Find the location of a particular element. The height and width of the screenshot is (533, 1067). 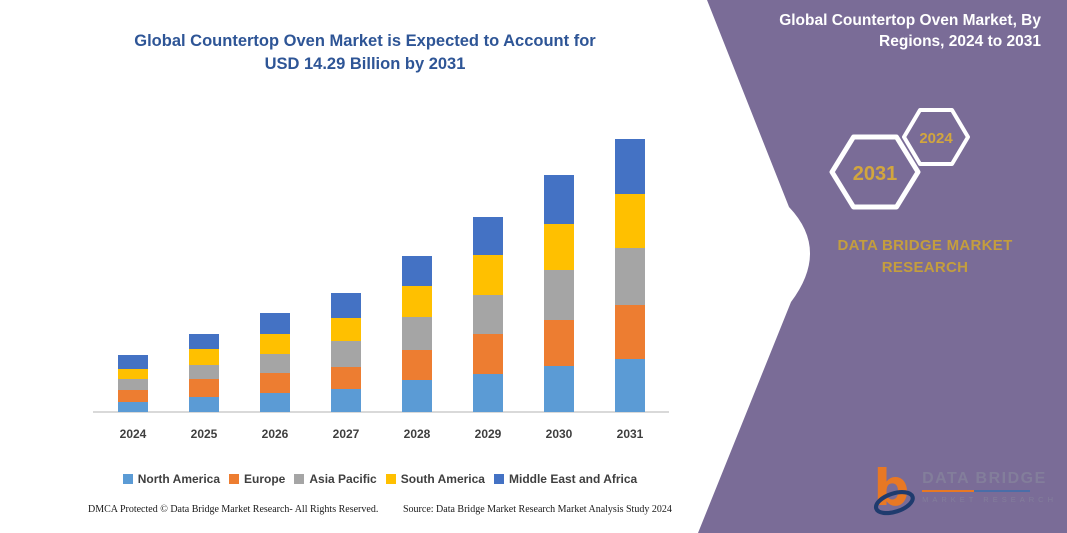

data-bridge-b-icon: b is located at coordinates (894, 488).